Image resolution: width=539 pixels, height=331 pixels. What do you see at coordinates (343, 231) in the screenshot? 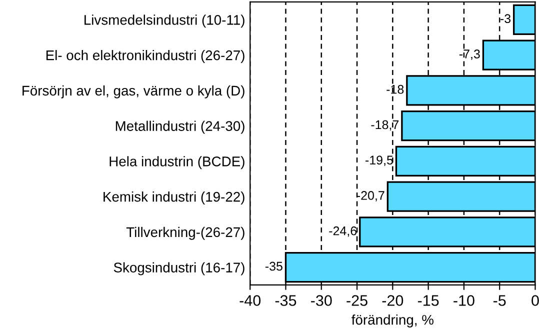
I see `data-label: -24,6` at bounding box center [343, 231].